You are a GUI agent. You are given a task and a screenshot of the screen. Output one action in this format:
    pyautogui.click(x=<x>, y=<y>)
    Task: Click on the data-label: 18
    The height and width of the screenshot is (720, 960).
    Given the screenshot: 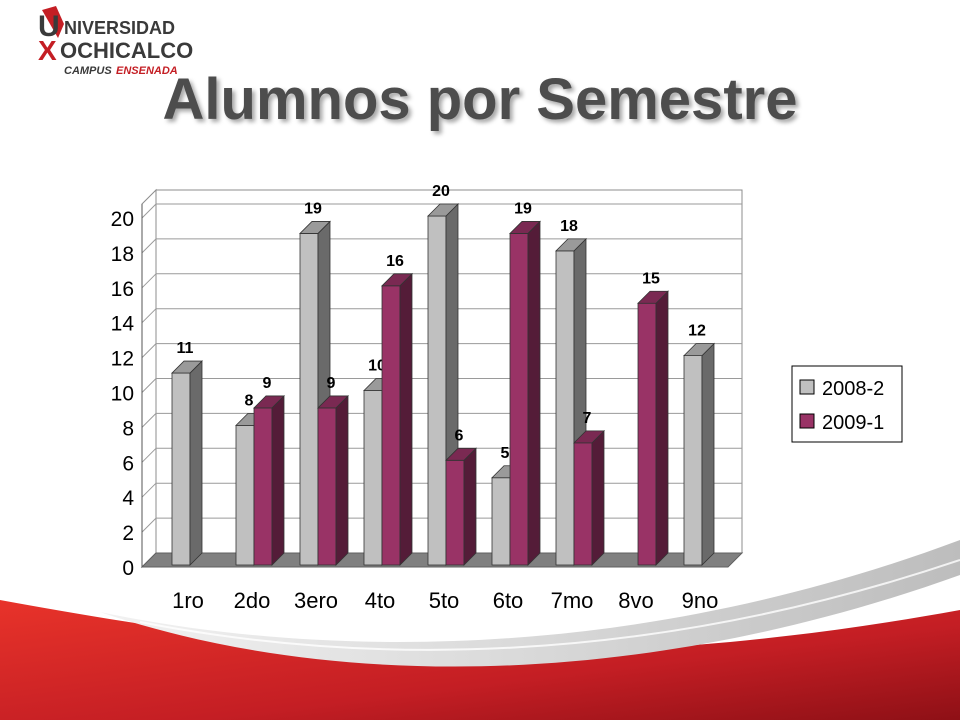 What is the action you would take?
    pyautogui.click(x=569, y=226)
    